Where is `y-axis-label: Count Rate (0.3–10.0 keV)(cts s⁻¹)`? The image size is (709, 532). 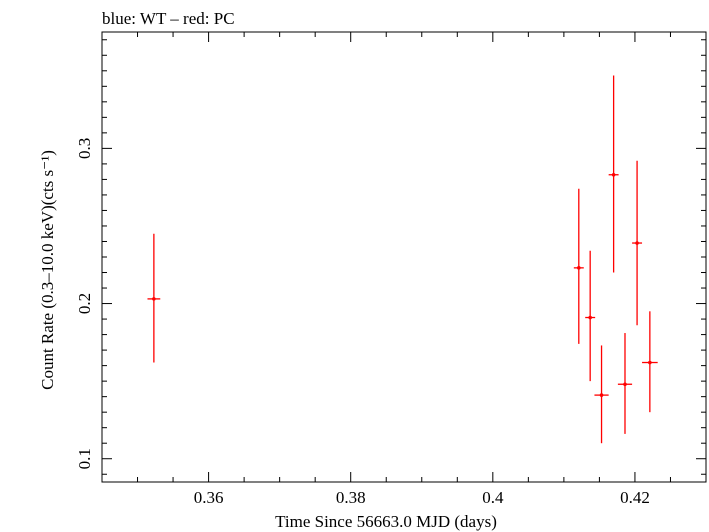 y-axis-label: Count Rate (0.3–10.0 keV)(cts s⁻¹) is located at coordinates (47, 270).